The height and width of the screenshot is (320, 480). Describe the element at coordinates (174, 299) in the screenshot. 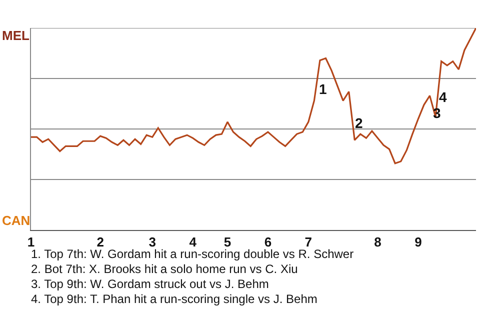

I see `text: 4. Top 9th: T. Phan hit a run-scoring single vs J. Behm` at that location.